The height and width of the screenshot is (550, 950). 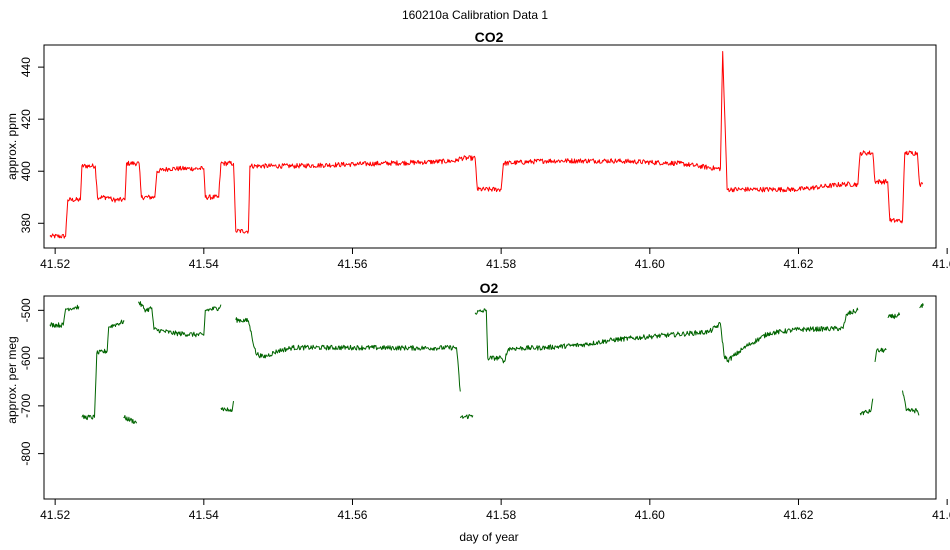 What do you see at coordinates (489, 37) in the screenshot?
I see `co2-panel-title: CO2` at bounding box center [489, 37].